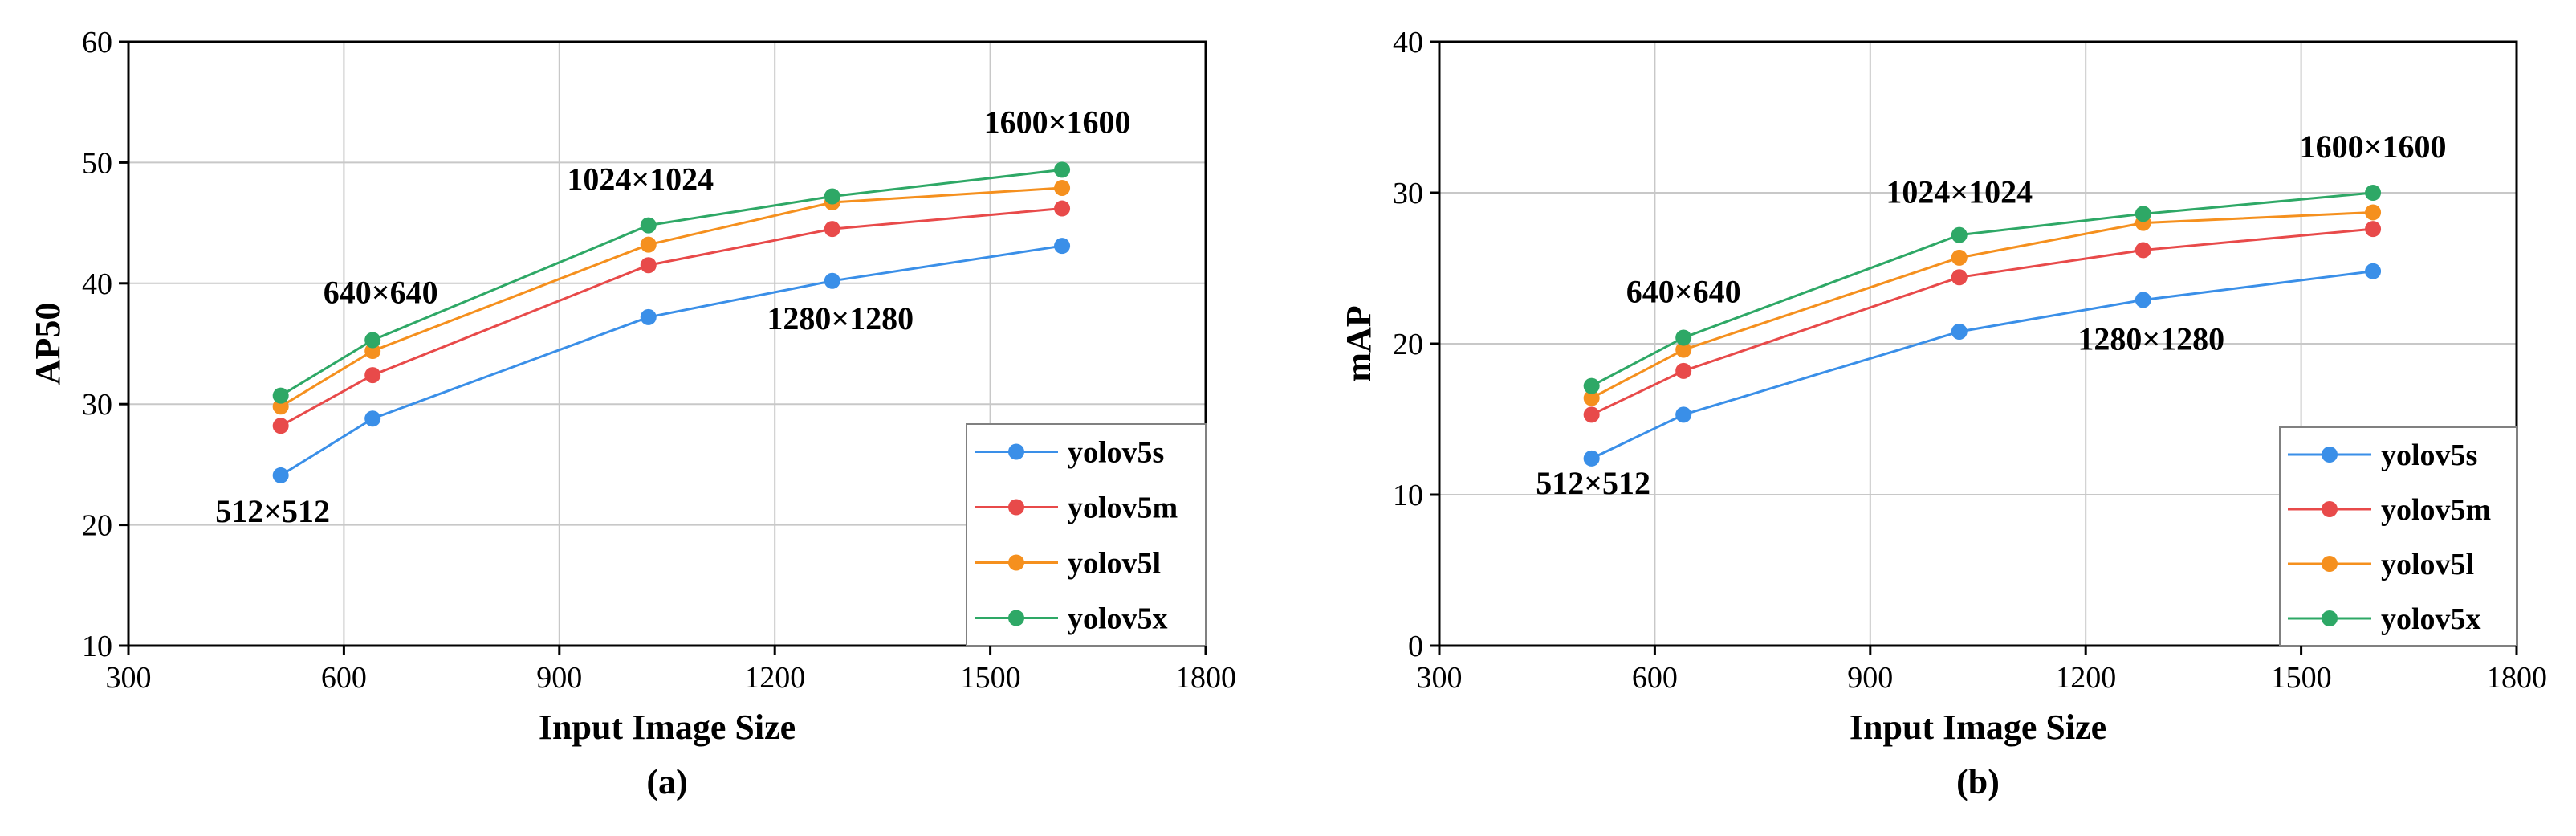 The height and width of the screenshot is (836, 2576). What do you see at coordinates (1593, 483) in the screenshot?
I see `chart-b-annotation: 512×512` at bounding box center [1593, 483].